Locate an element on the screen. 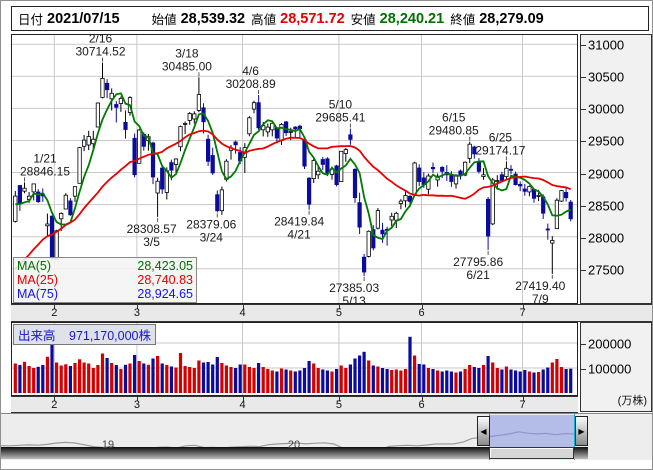  ma25-label: MA(25) is located at coordinates (37, 280).